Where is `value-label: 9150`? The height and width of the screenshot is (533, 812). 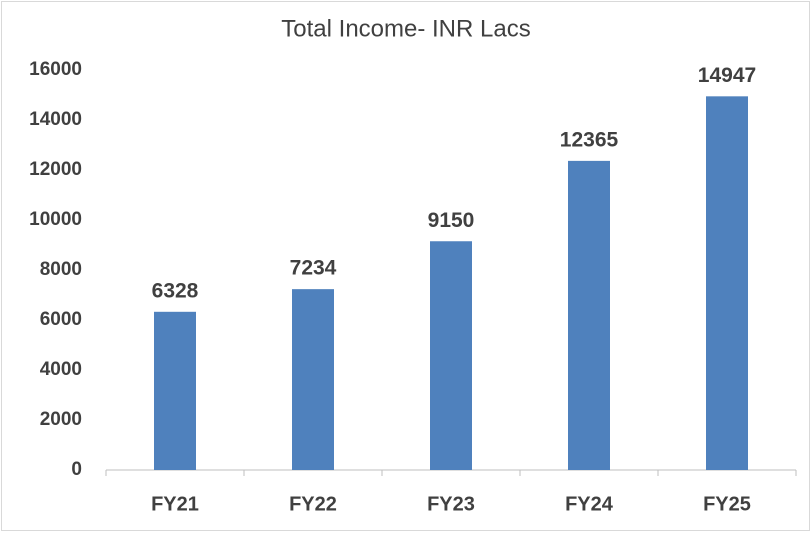 value-label: 9150 is located at coordinates (451, 220).